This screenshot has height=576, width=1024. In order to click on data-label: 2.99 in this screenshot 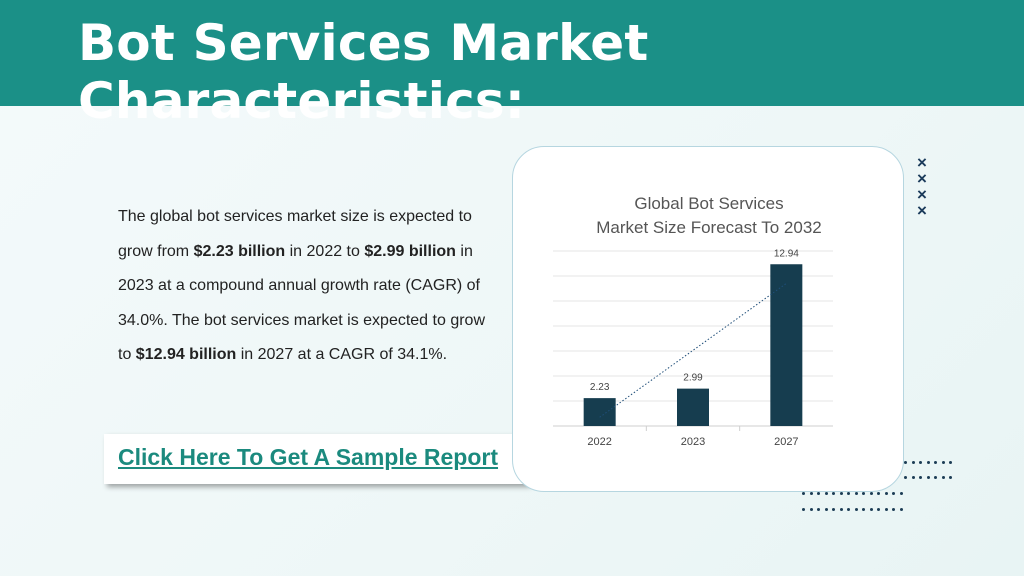, I will do `click(693, 378)`.